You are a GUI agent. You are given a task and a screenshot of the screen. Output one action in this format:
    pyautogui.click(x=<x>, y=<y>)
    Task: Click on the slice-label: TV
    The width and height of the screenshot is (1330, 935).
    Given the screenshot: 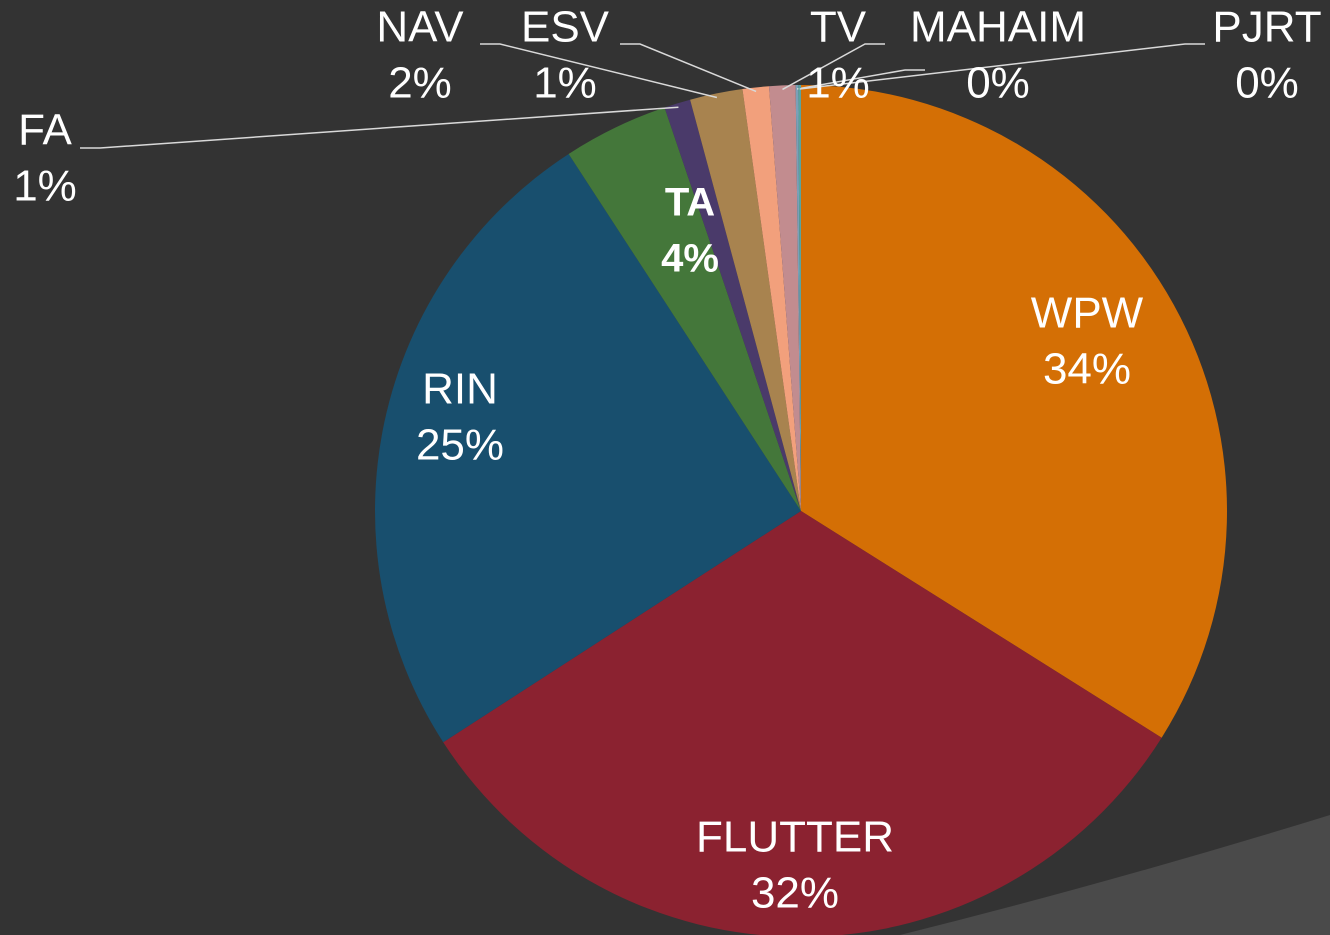 What is the action you would take?
    pyautogui.click(x=838, y=27)
    